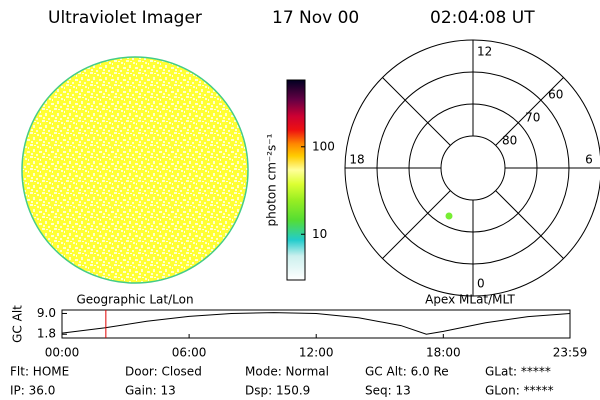  I want to click on mlt-label: 6, so click(589, 160).